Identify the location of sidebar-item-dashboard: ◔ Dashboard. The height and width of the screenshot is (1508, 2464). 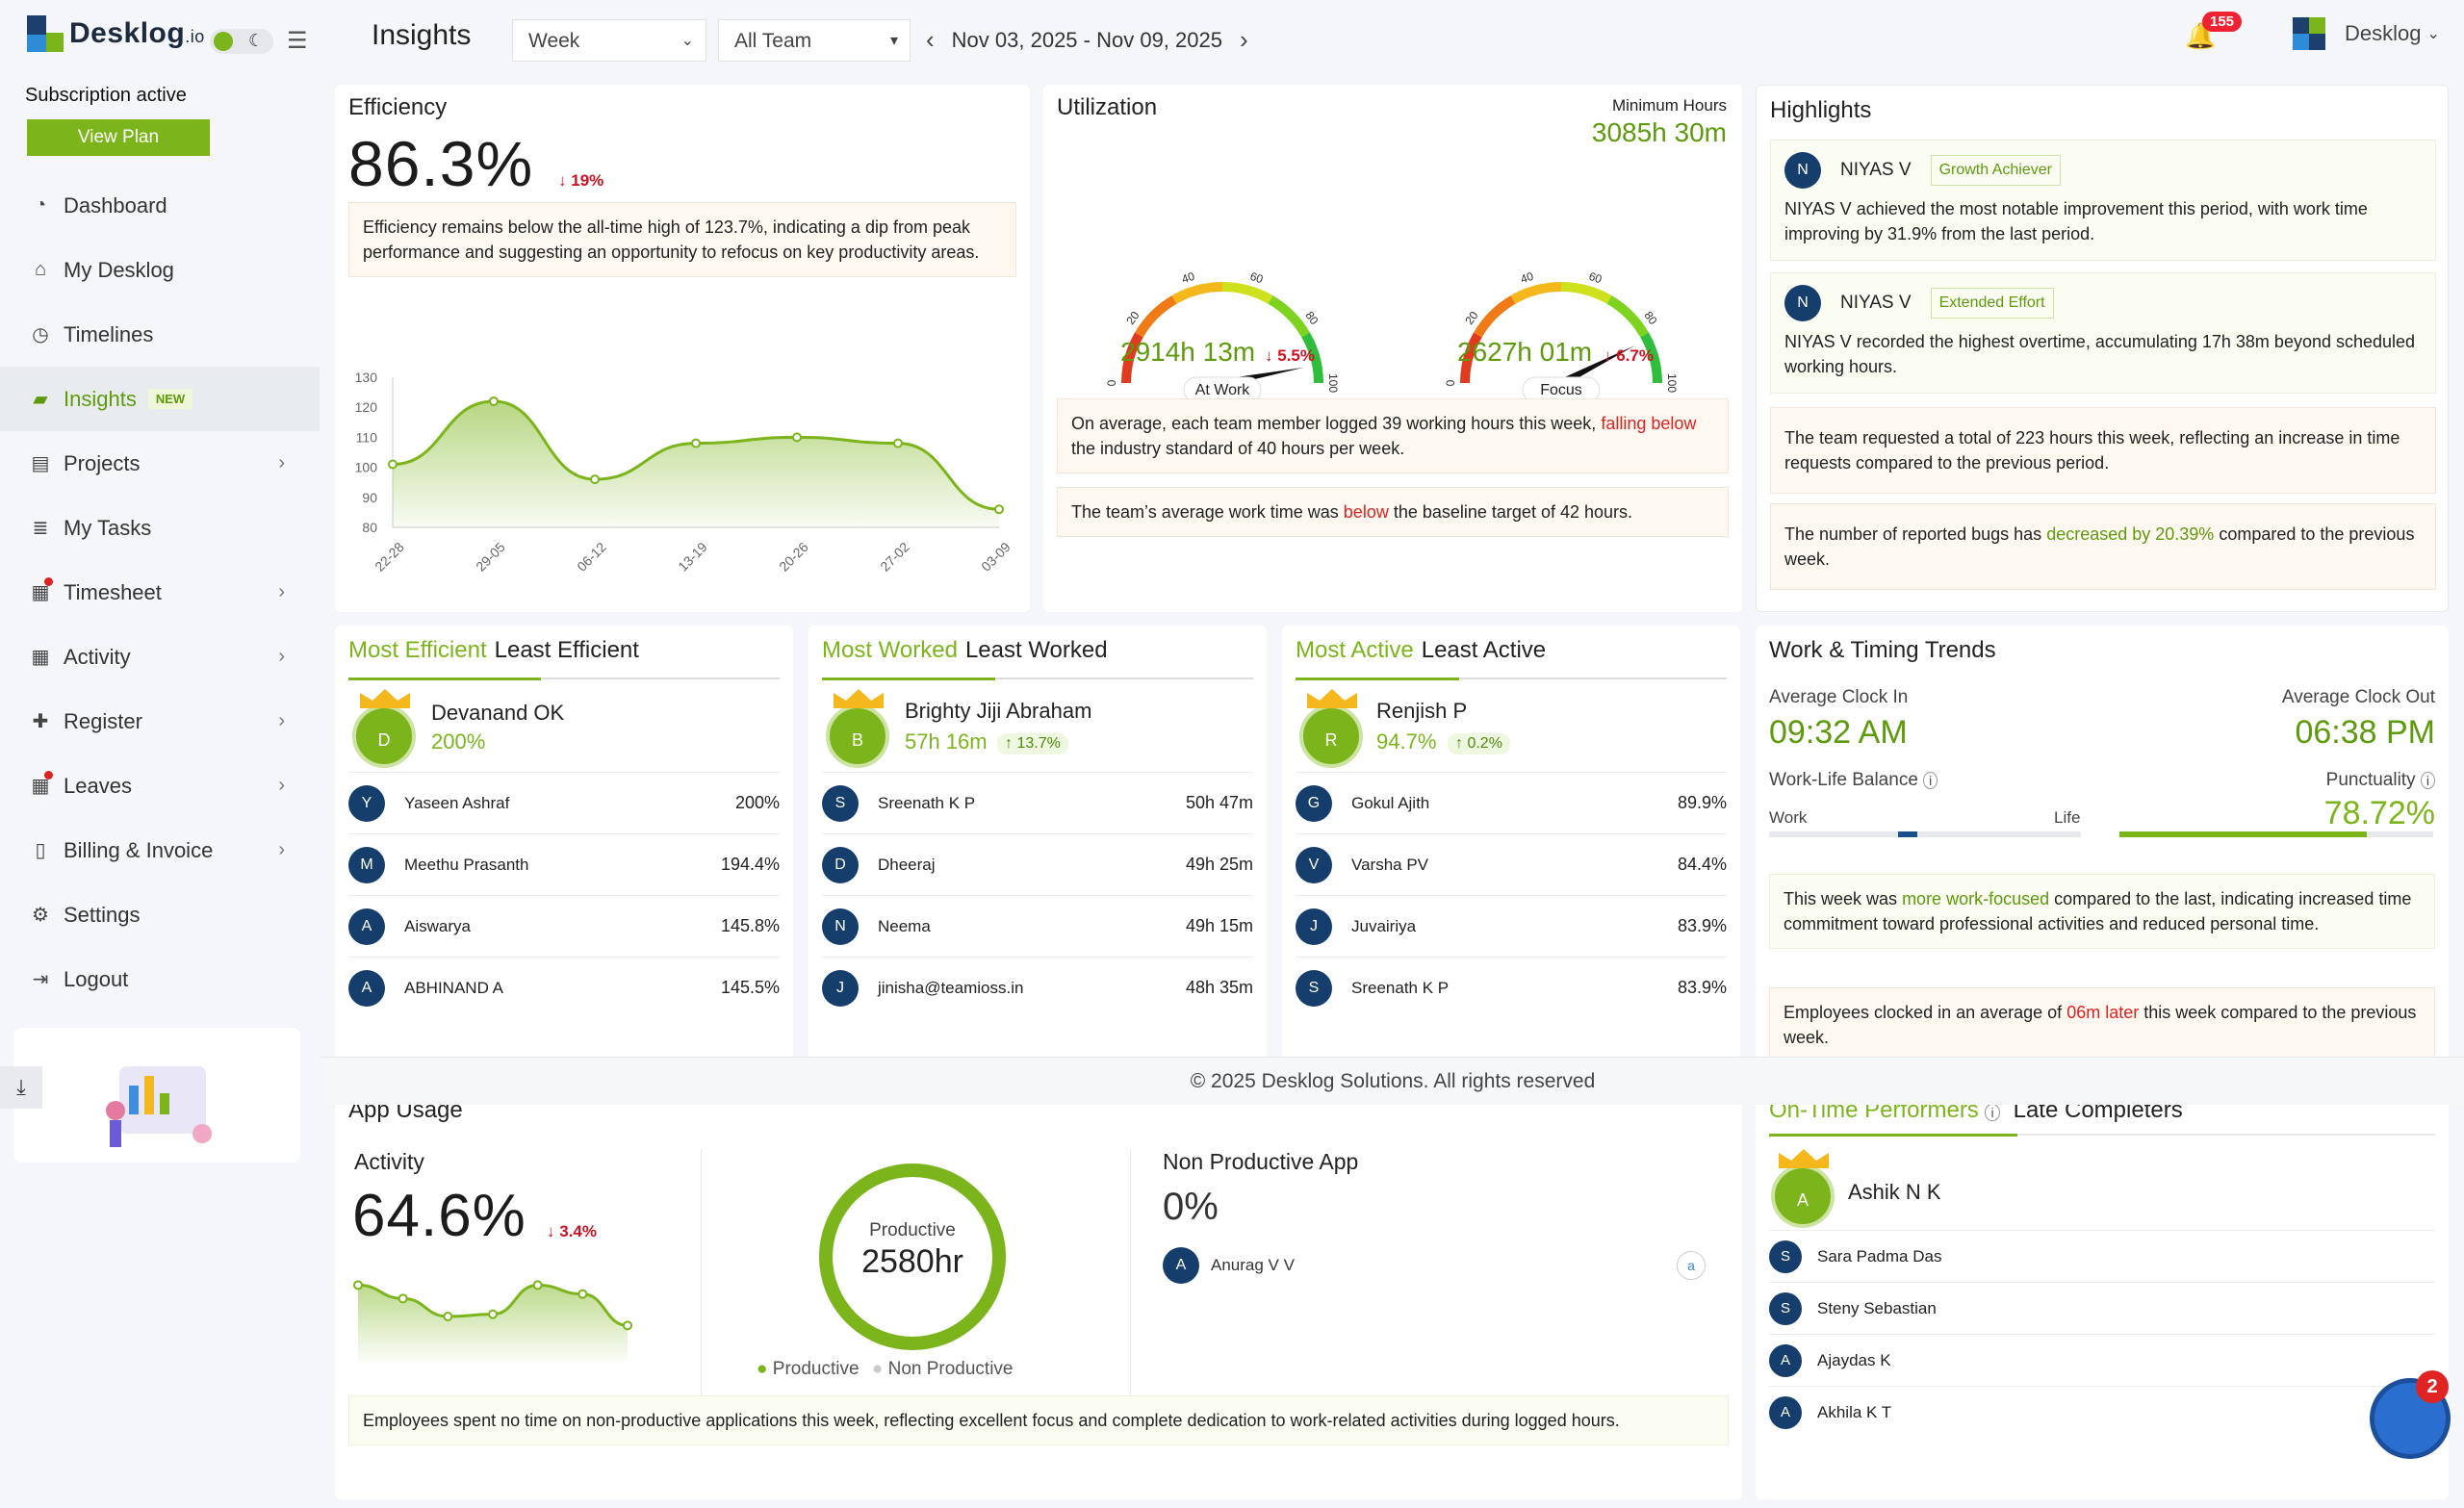
(160, 205).